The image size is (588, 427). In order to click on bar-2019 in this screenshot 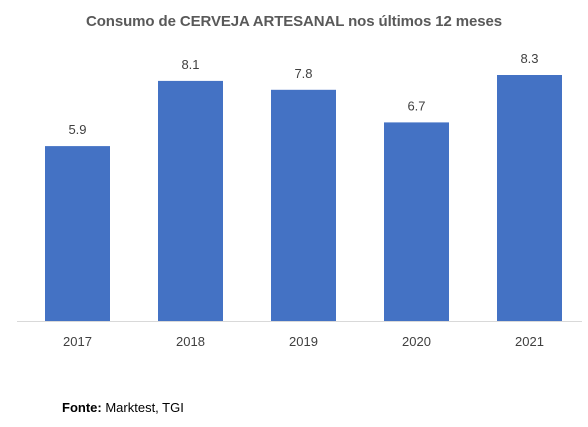, I will do `click(303, 205)`.